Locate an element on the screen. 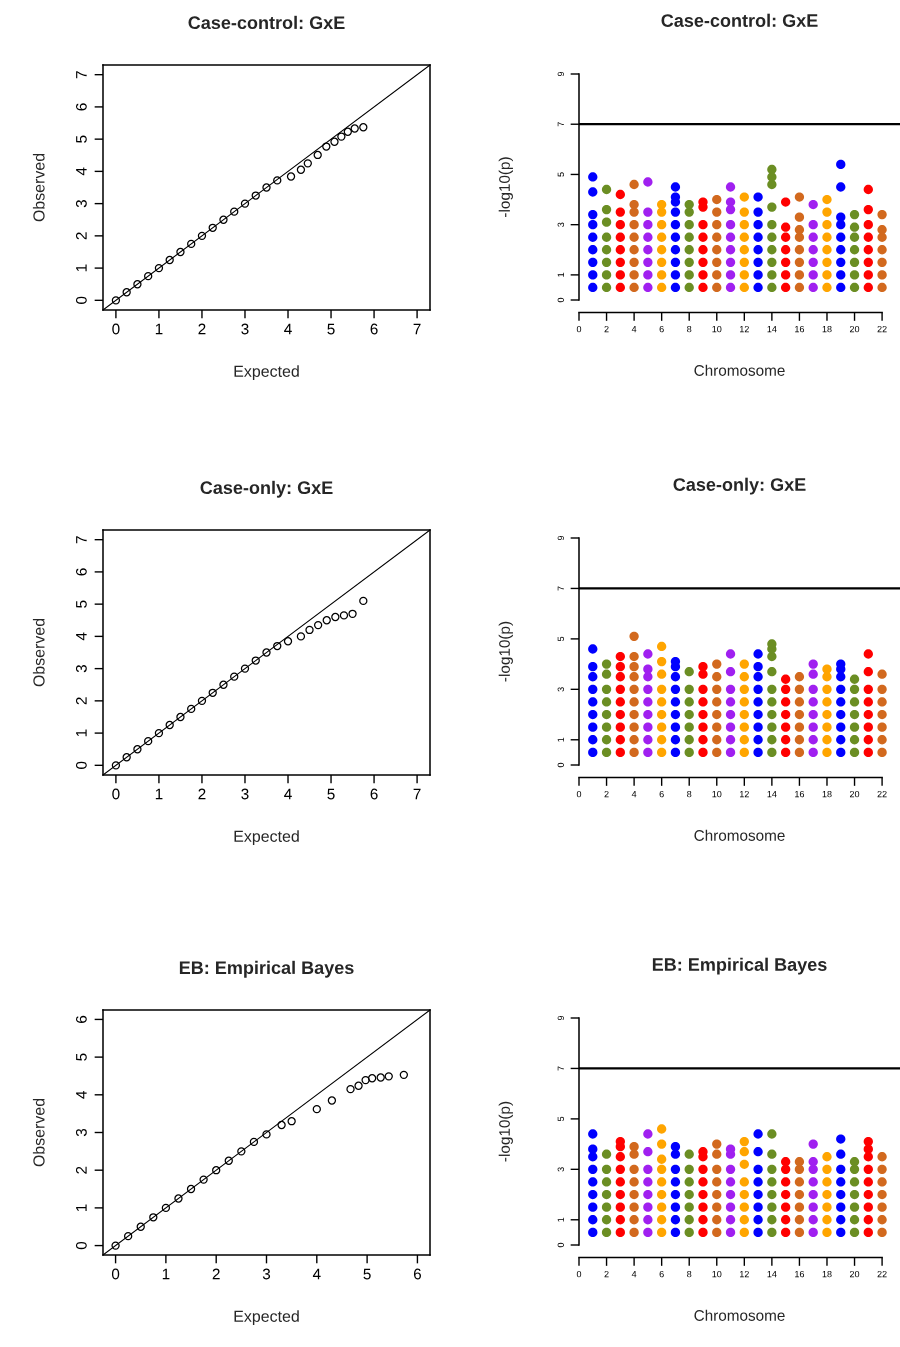 The width and height of the screenshot is (900, 1347). x-axis-title: Expected is located at coordinates (266, 1318).